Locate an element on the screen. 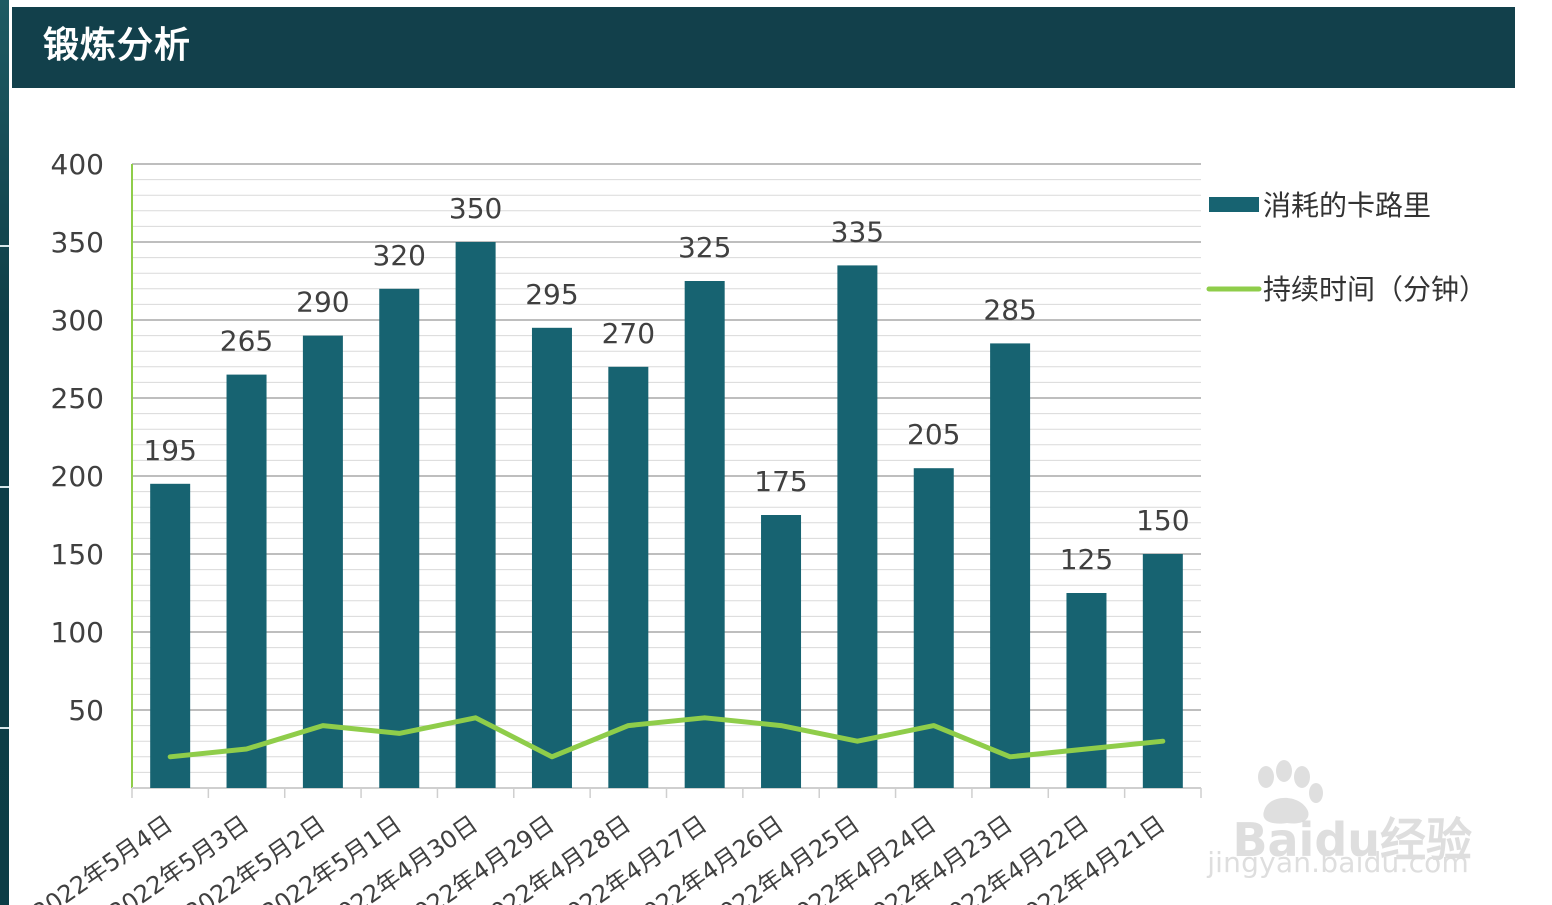 The width and height of the screenshot is (1552, 905). legend-duration-label: 持续时间（分钟） is located at coordinates (1375, 289).